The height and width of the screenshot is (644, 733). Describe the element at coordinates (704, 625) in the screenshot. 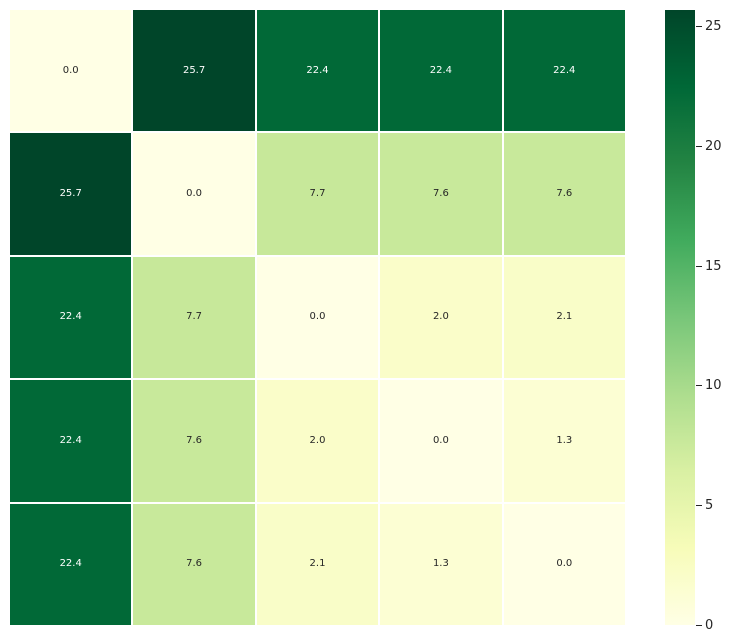

I see `colorbar-tick: 0` at that location.